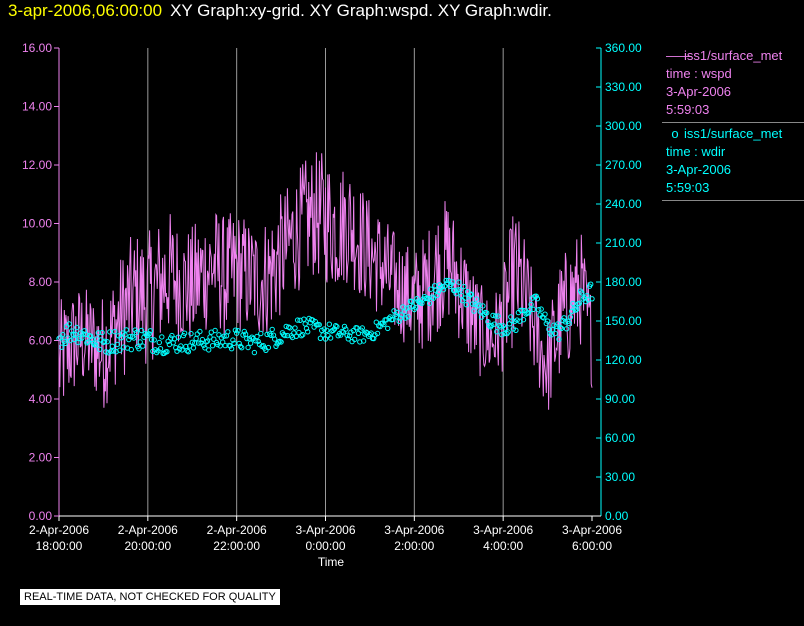  What do you see at coordinates (331, 562) in the screenshot?
I see `x-axis-label: Time` at bounding box center [331, 562].